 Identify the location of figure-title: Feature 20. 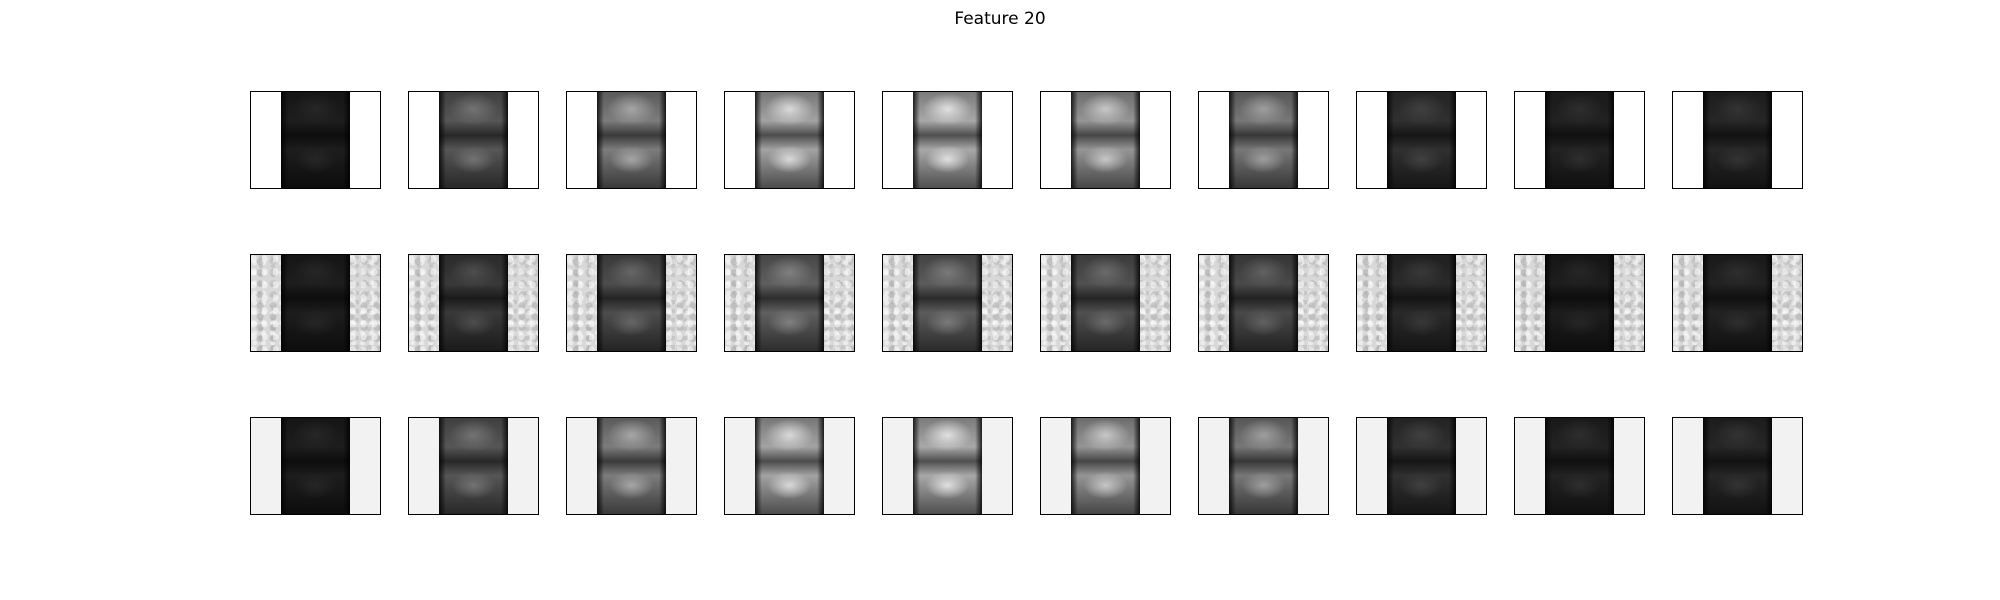
(1000, 19).